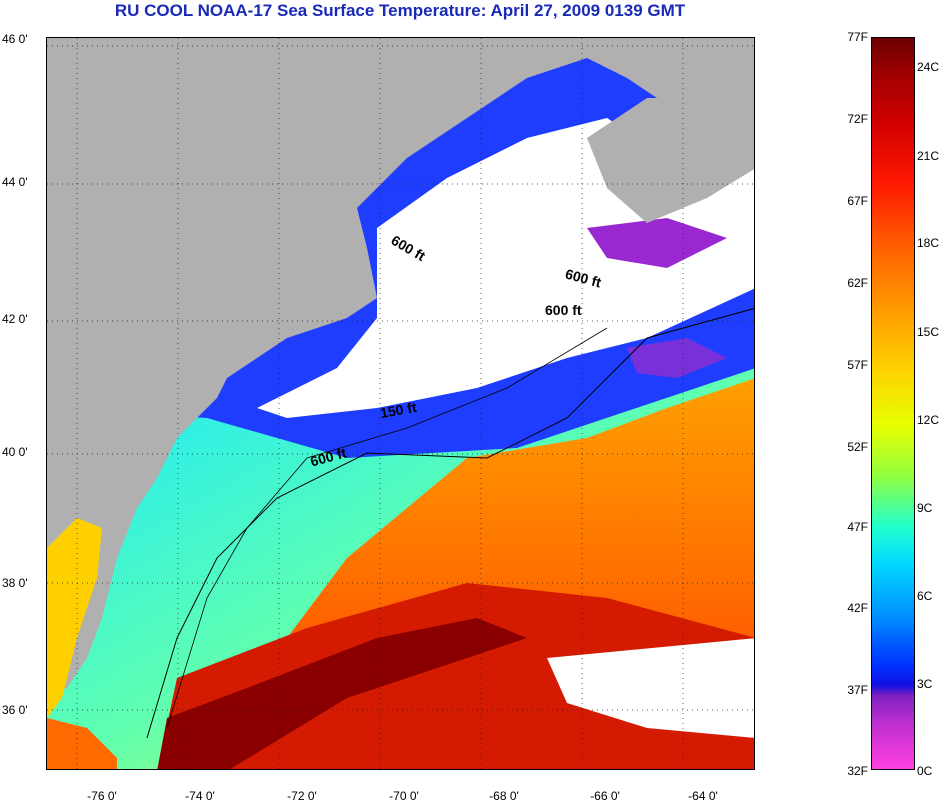 The image size is (944, 809). Describe the element at coordinates (857, 608) in the screenshot. I see `colorbar-label-f: 42F` at that location.